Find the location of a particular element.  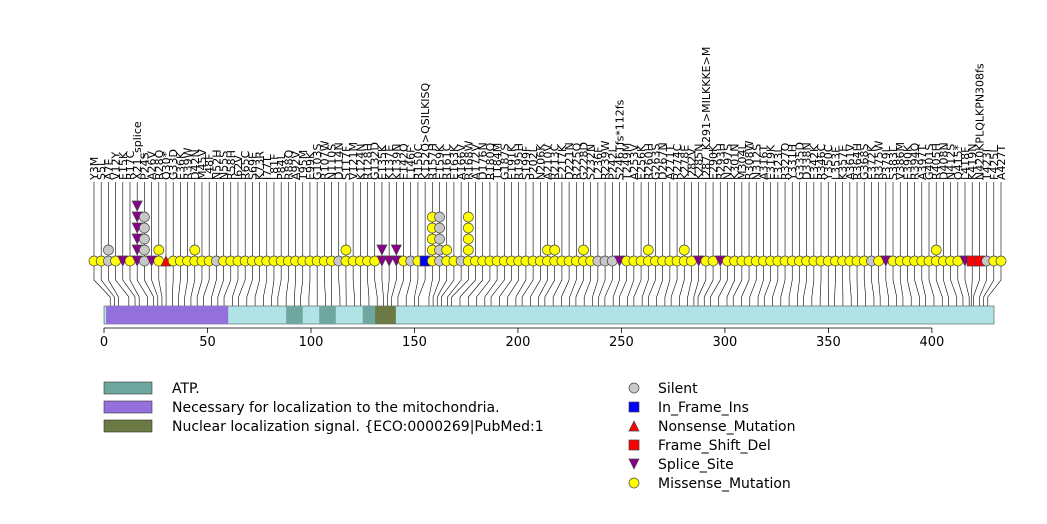

mutation-label: N312S is located at coordinates (756, 162).